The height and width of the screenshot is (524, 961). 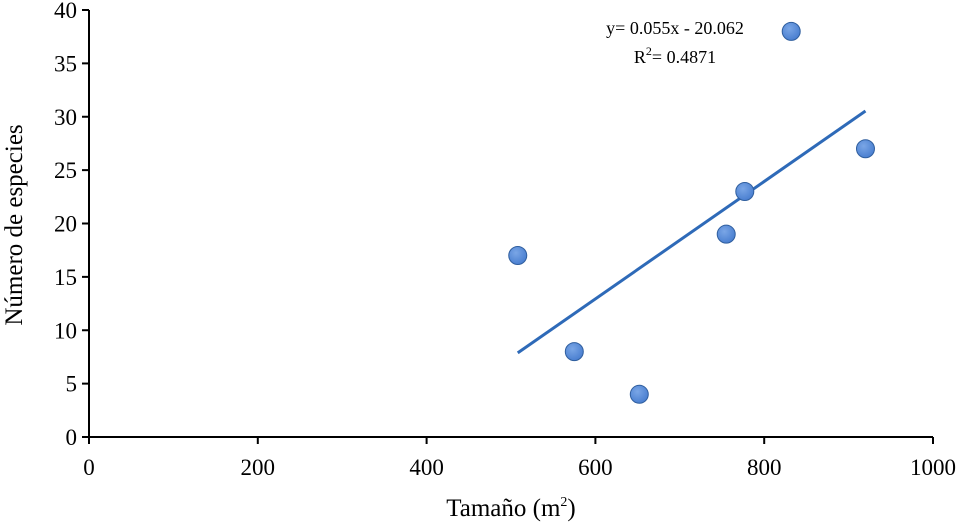 What do you see at coordinates (764, 467) in the screenshot?
I see `x-tick-label: 800` at bounding box center [764, 467].